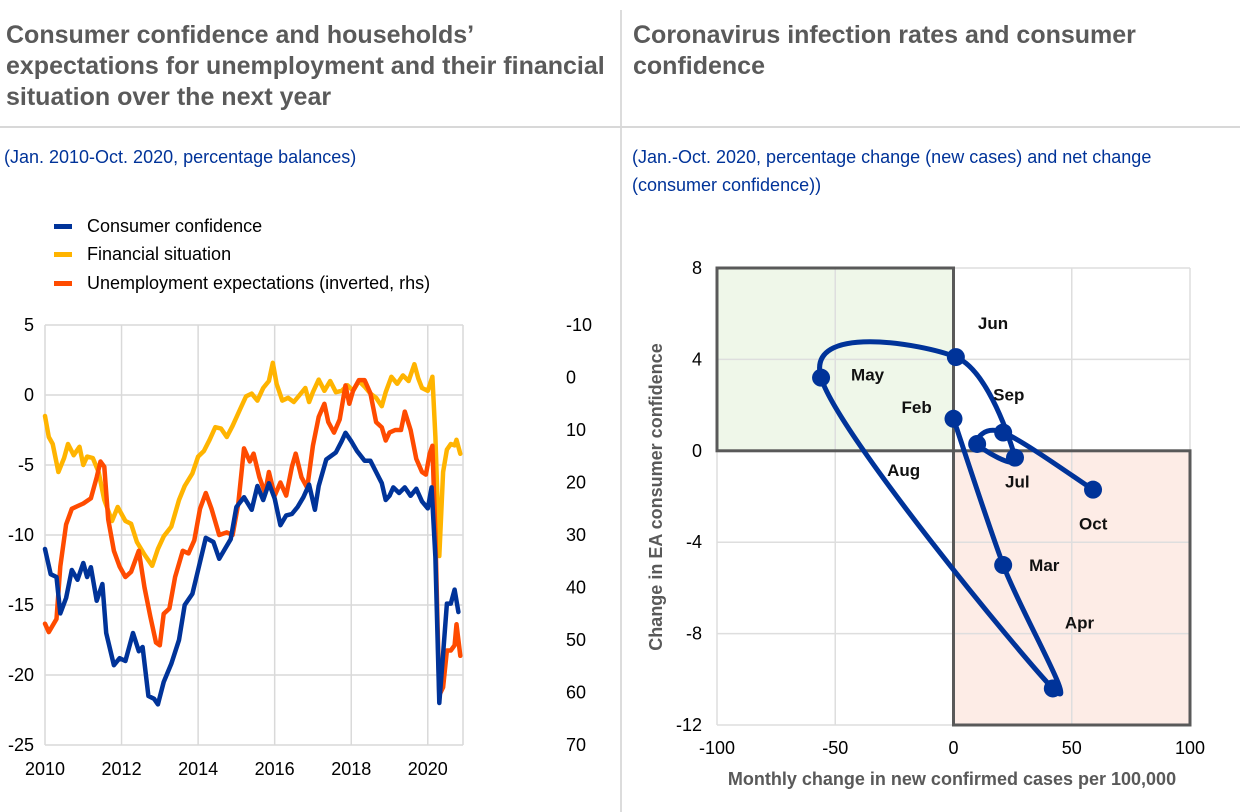 This screenshot has width=1240, height=812. What do you see at coordinates (26, 465) in the screenshot?
I see `y-tick-label: -5` at bounding box center [26, 465].